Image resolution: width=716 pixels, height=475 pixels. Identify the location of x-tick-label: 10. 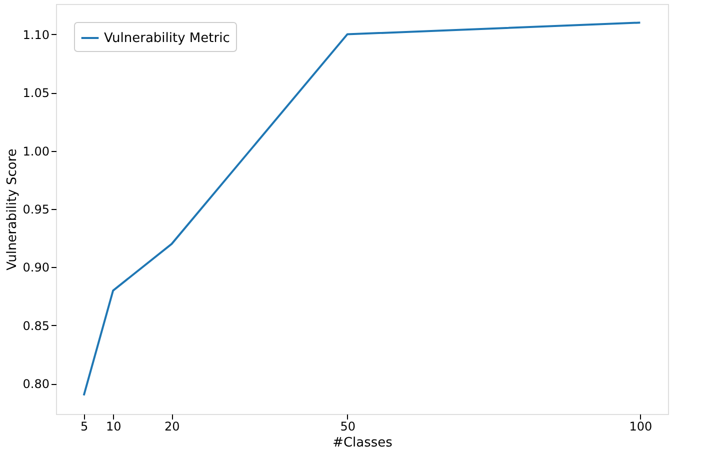
(114, 427).